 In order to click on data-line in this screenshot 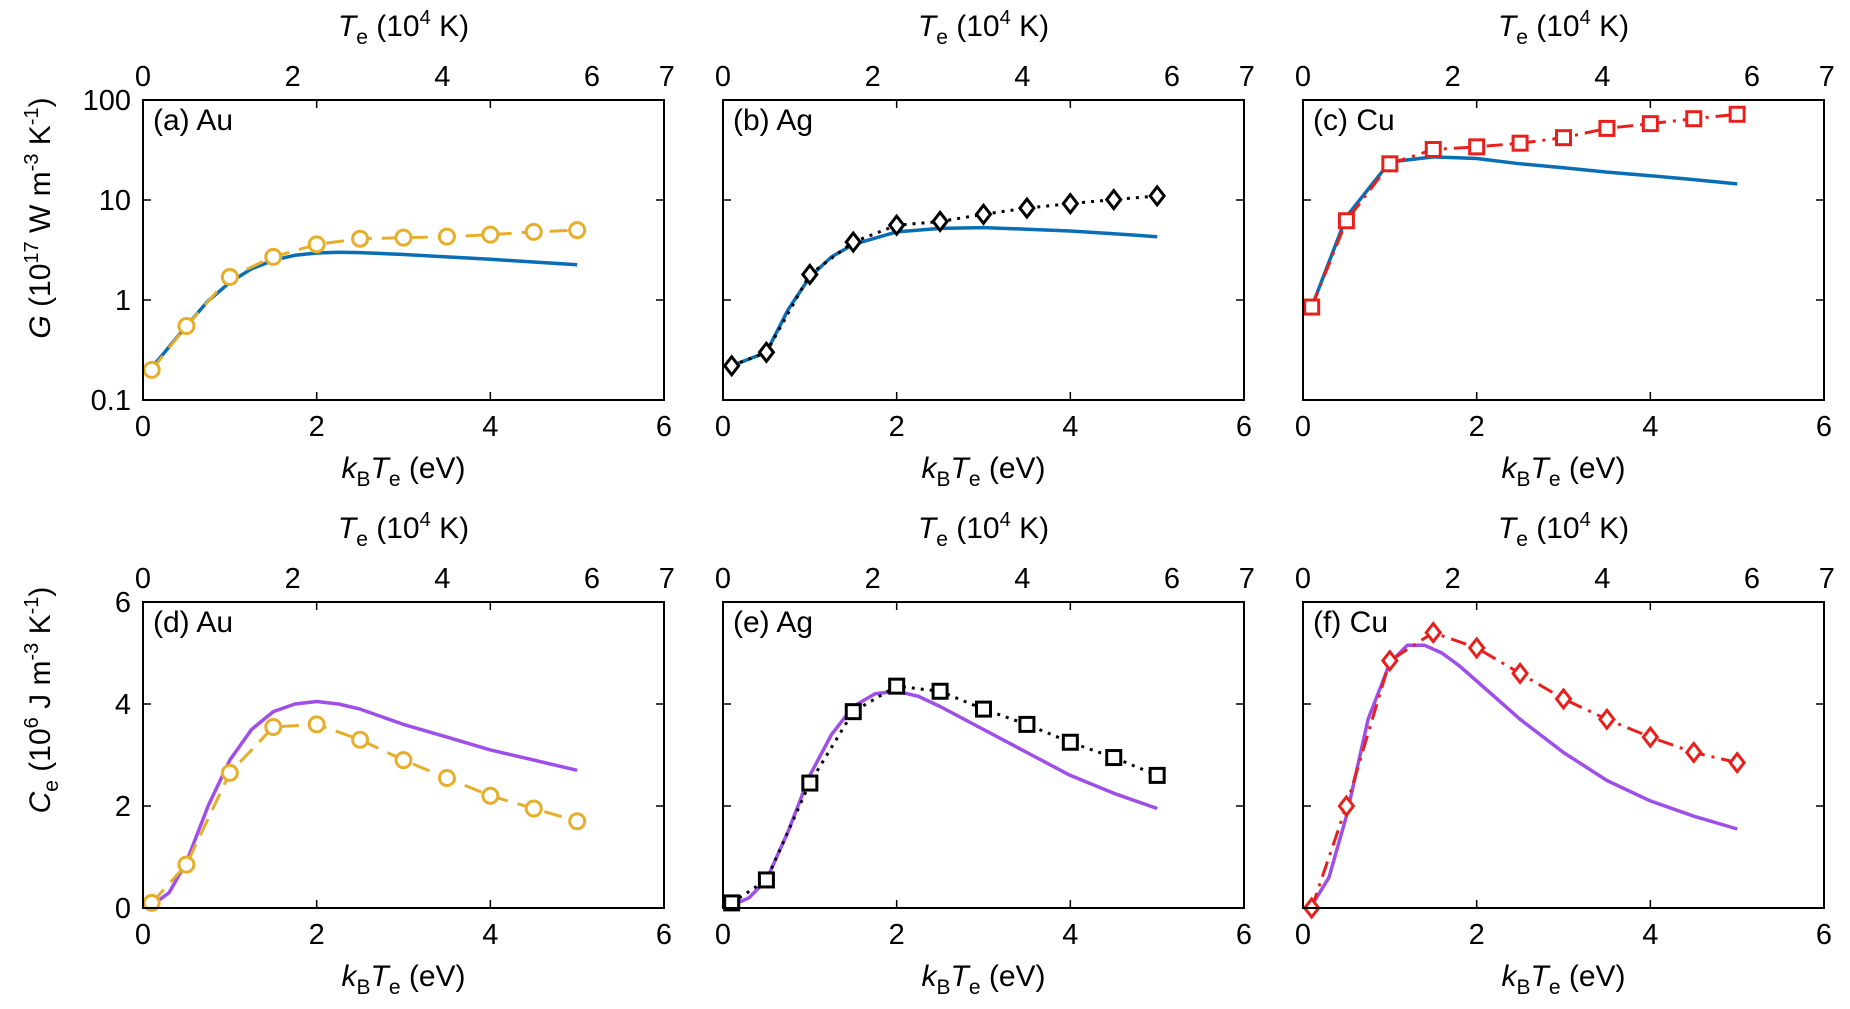, I will do `click(944, 794)`.